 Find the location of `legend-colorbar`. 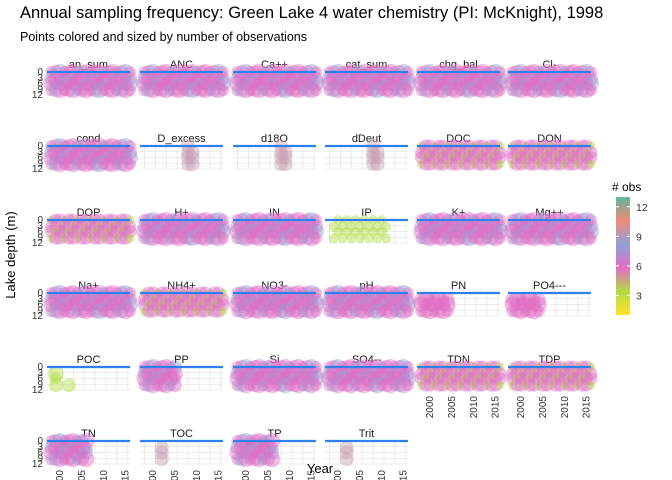

legend-colorbar is located at coordinates (623, 256).